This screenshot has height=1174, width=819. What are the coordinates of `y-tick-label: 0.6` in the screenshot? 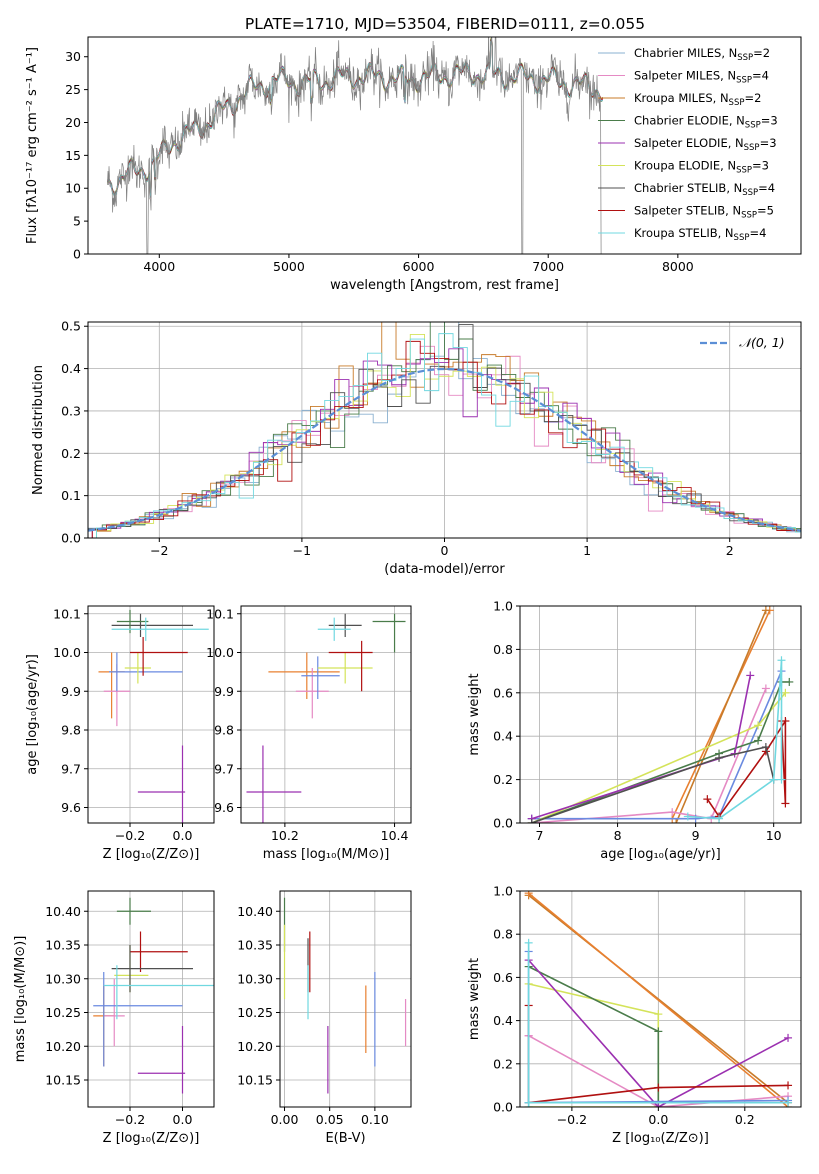 It's located at (503, 692).